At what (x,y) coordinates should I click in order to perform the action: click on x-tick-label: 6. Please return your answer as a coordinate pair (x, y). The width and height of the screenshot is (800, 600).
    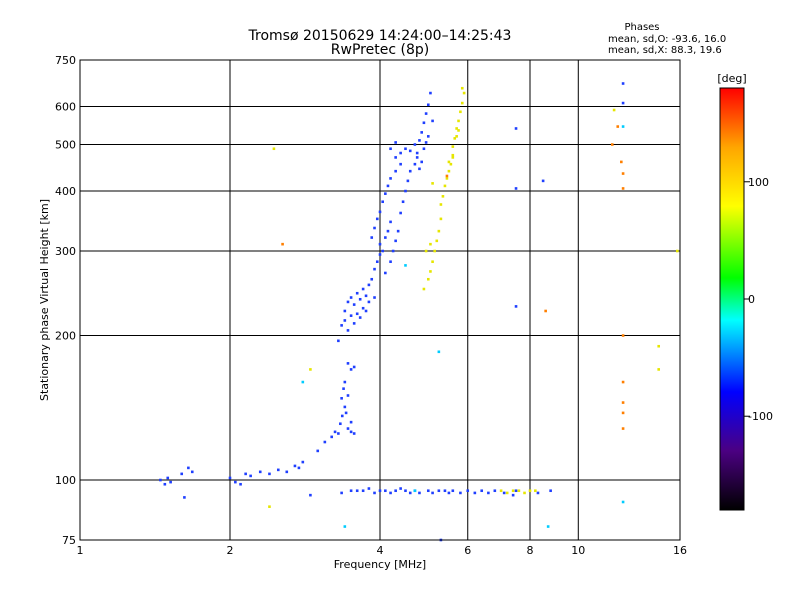
    Looking at the image, I should click on (467, 550).